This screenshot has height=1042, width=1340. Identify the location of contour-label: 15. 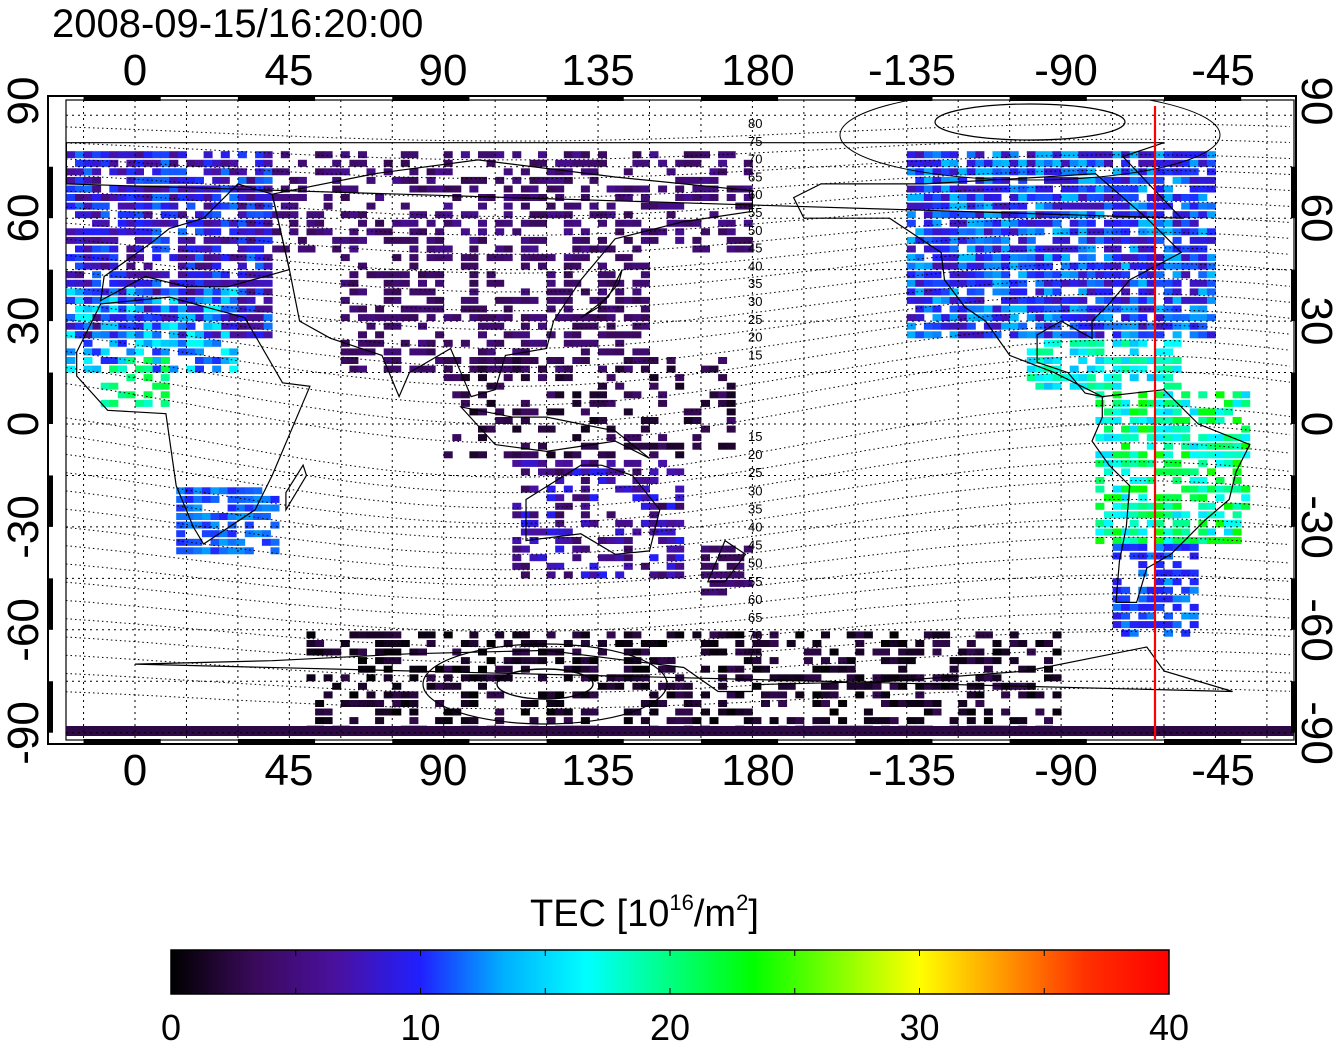
(755, 436).